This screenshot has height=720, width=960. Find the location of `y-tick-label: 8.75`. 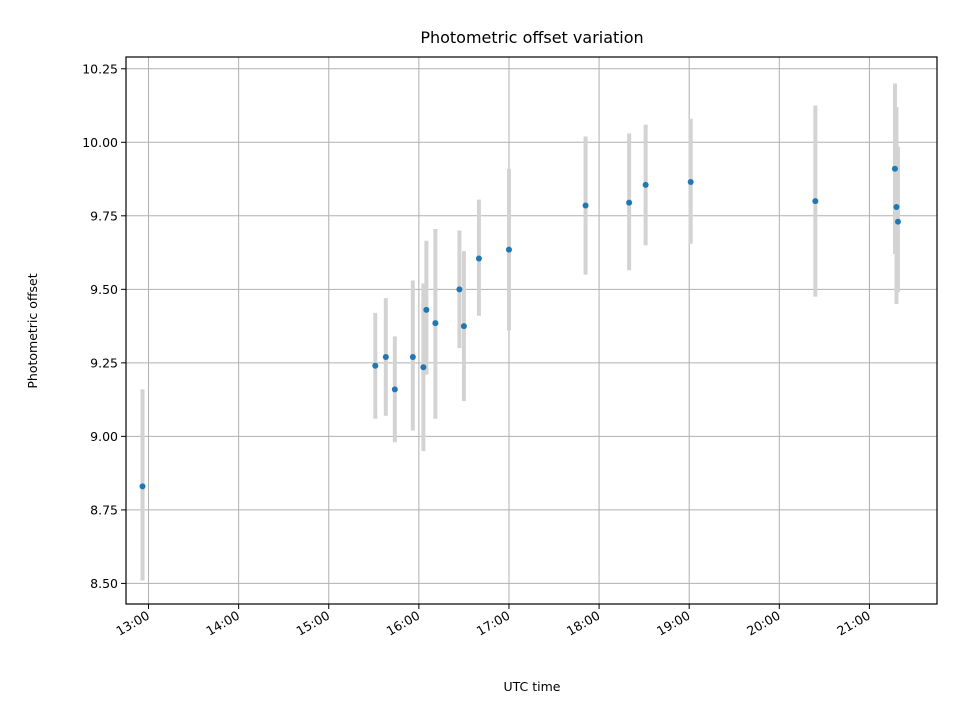

y-tick-label: 8.75 is located at coordinates (104, 509).